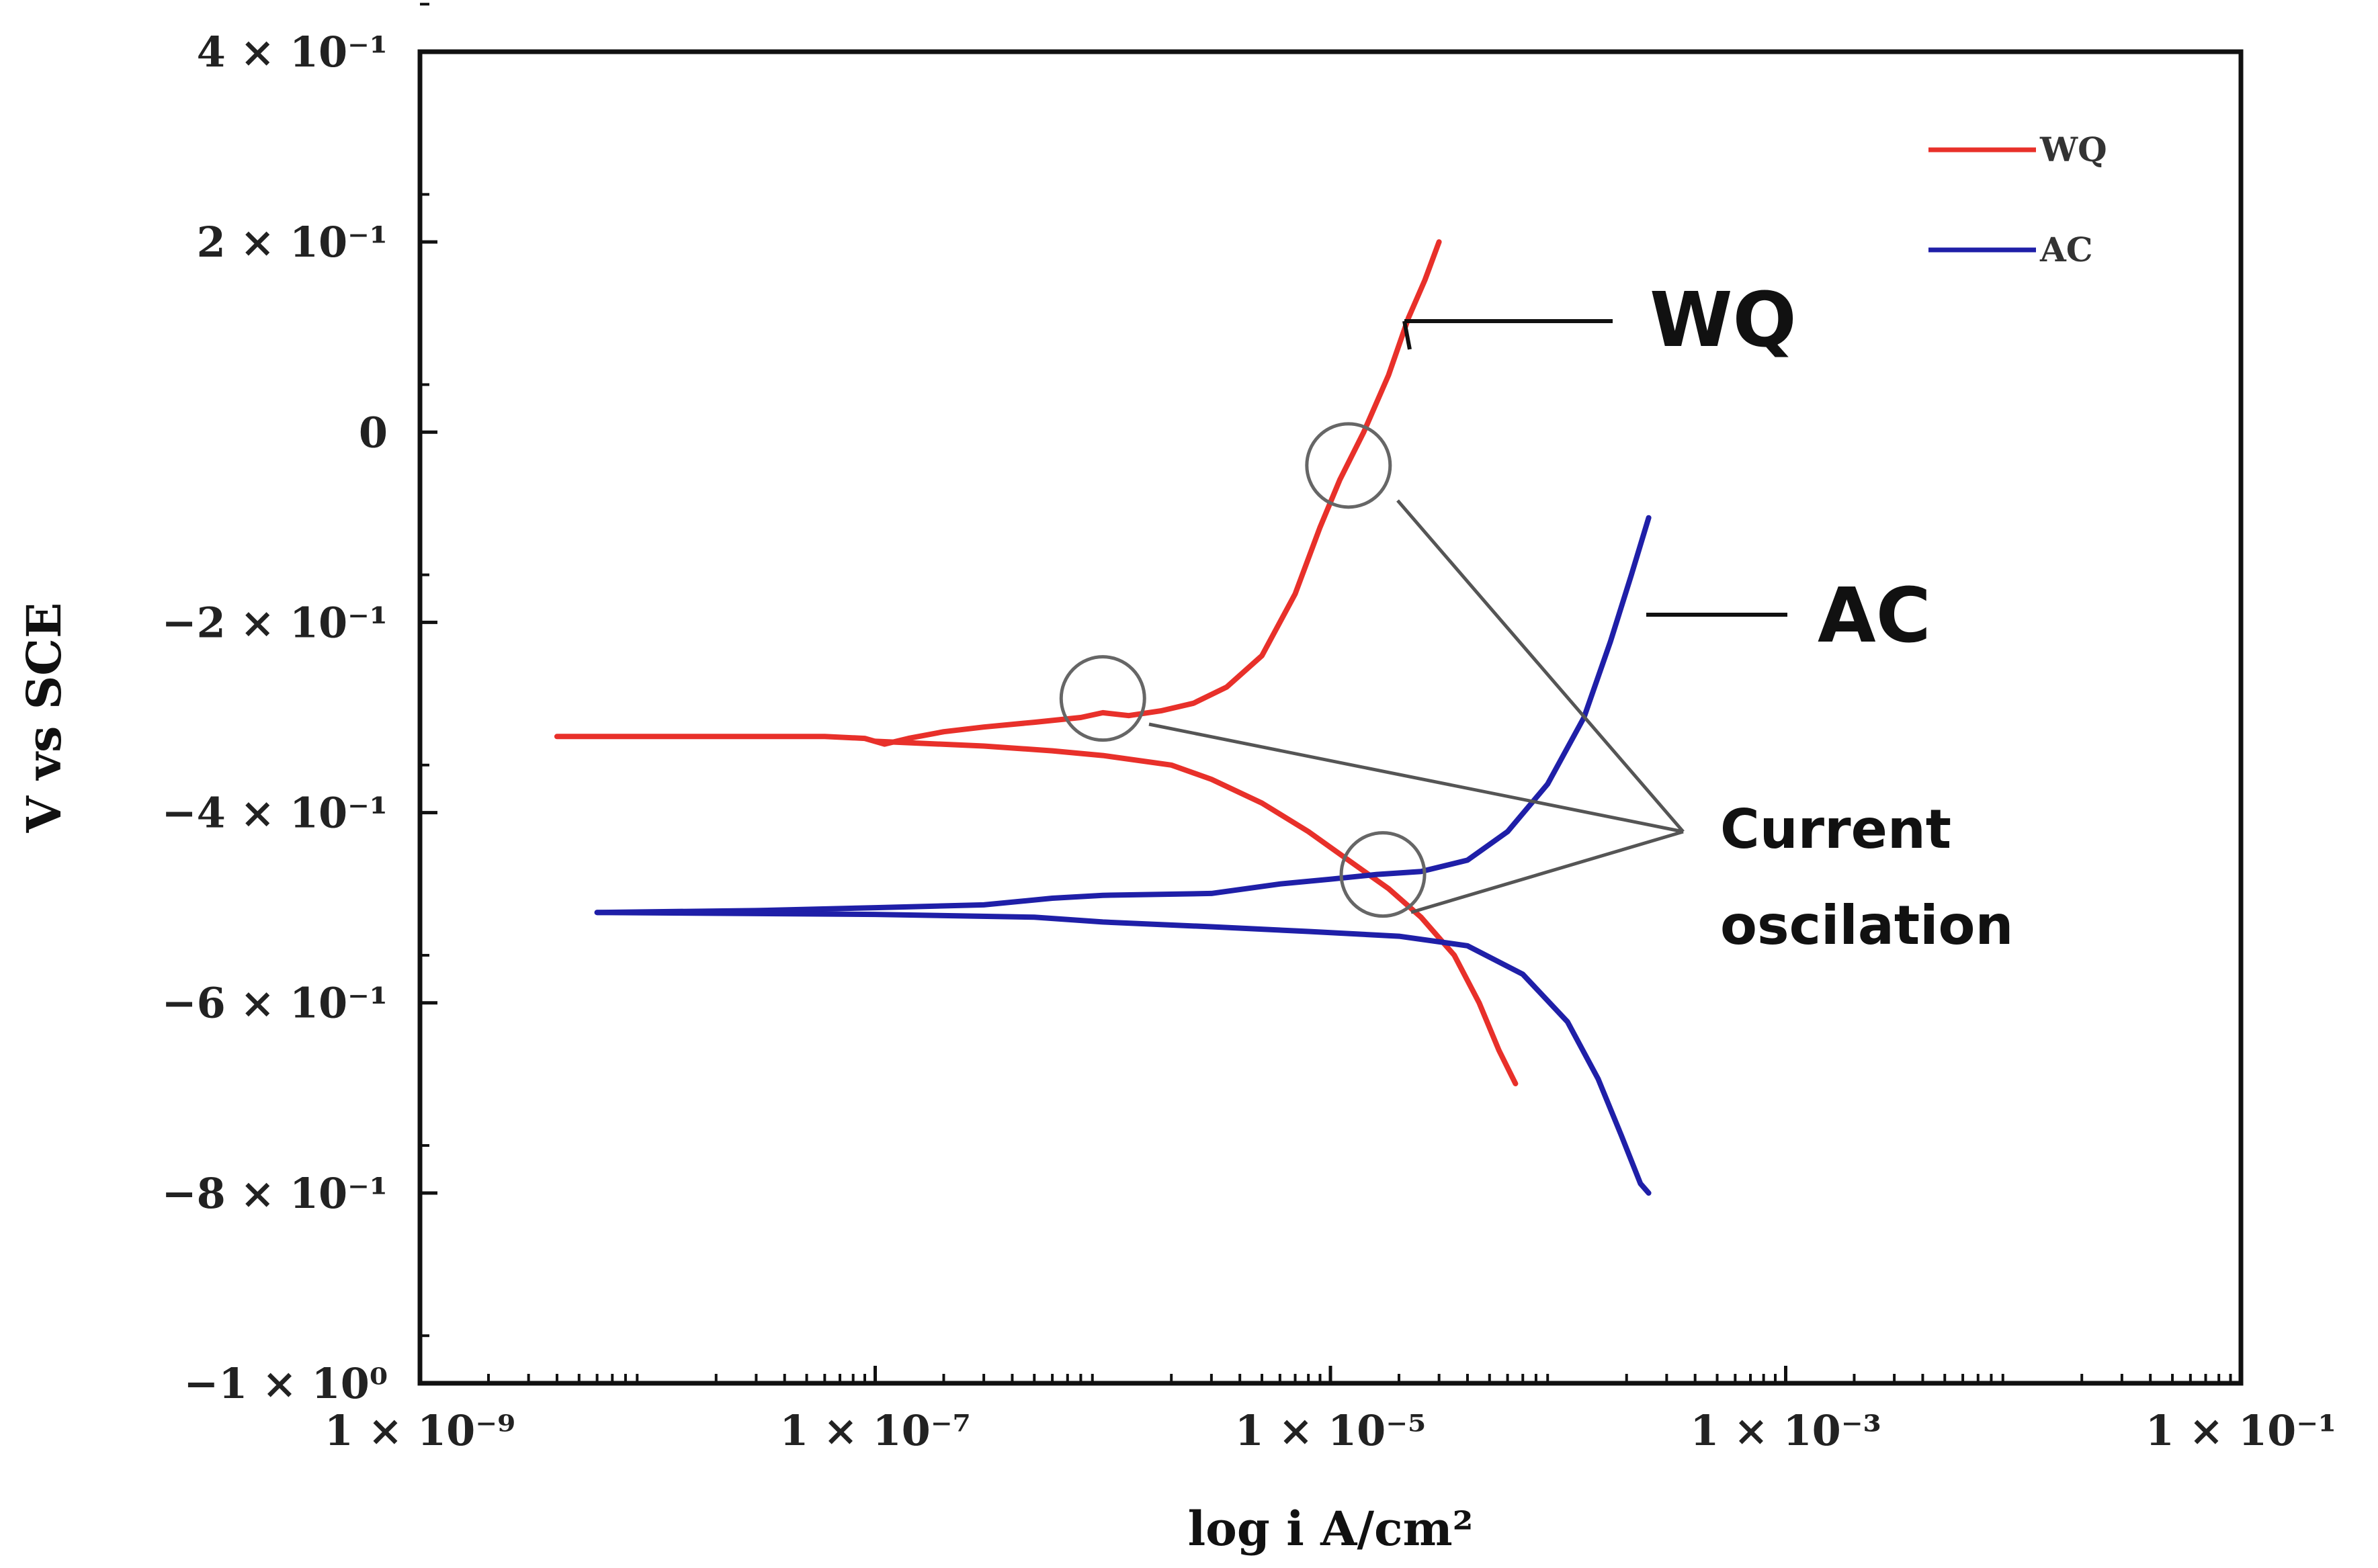 Image resolution: width=2378 pixels, height=1568 pixels. Describe the element at coordinates (275, 1193) in the screenshot. I see `y-tick-label: −8 × 10⁻¹` at that location.